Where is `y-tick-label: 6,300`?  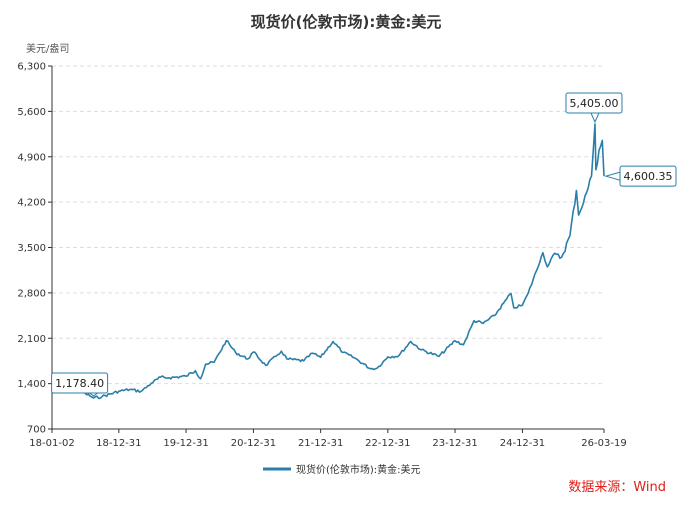 y-tick-label: 6,300 is located at coordinates (31, 67).